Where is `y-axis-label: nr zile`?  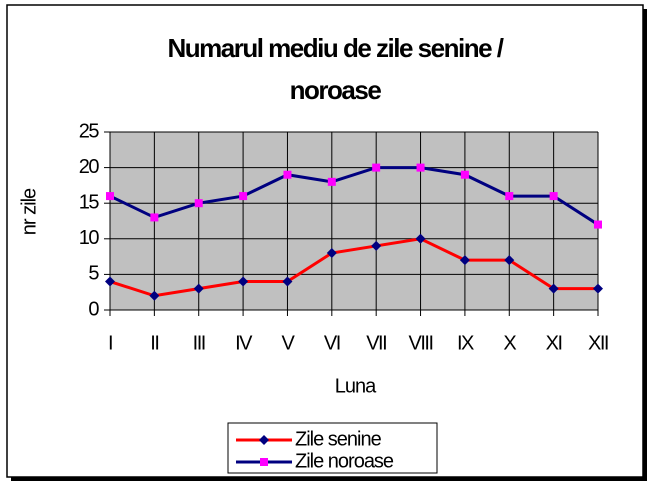 y-axis-label: nr zile is located at coordinates (29, 211).